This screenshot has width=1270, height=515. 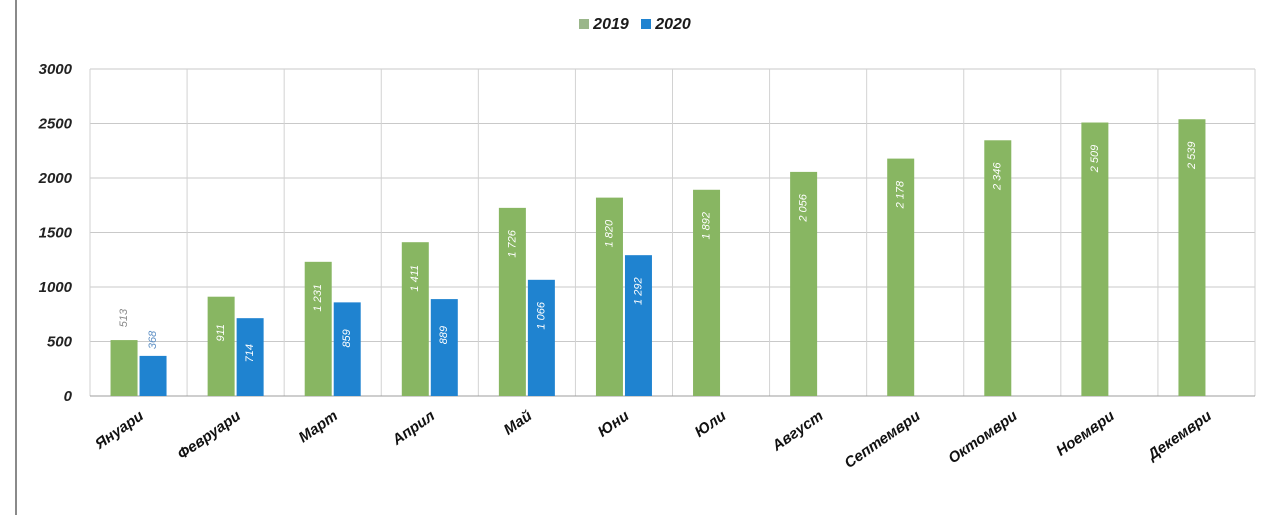 What do you see at coordinates (711, 423) in the screenshot?
I see `x-category-label: Юли` at bounding box center [711, 423].